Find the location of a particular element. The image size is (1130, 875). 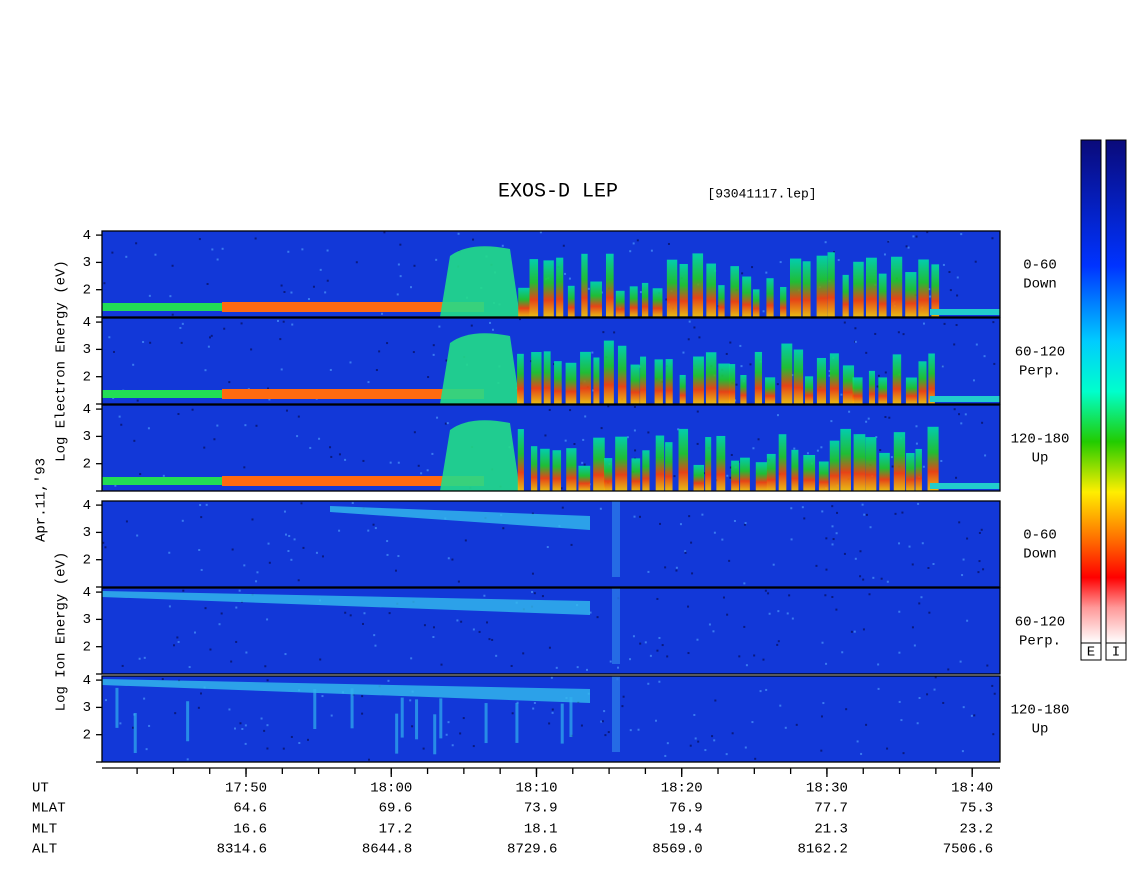

subtitle: [93041117.lep] is located at coordinates (761, 193).